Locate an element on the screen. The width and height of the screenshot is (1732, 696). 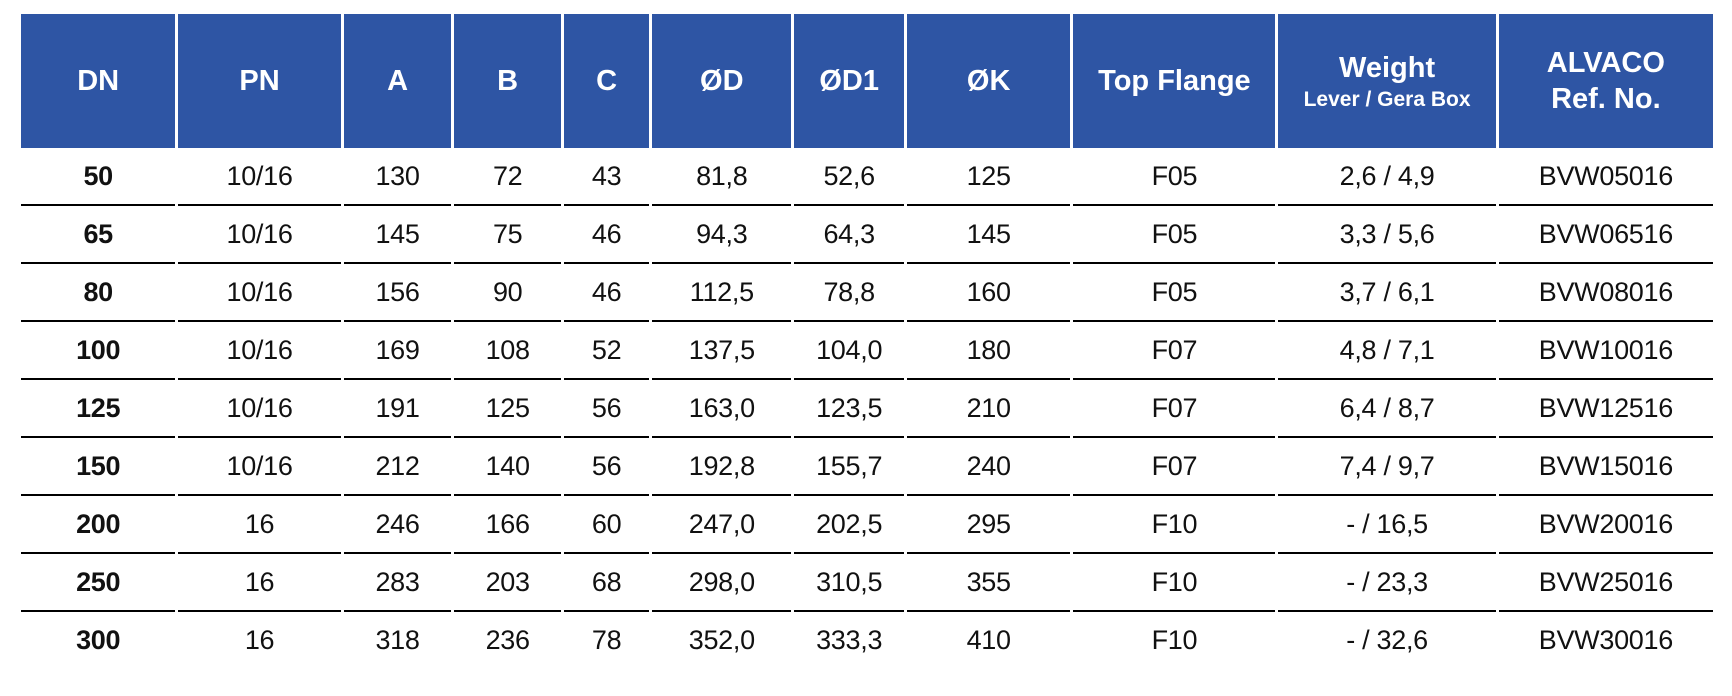
column-header-label: DN is located at coordinates (98, 80).